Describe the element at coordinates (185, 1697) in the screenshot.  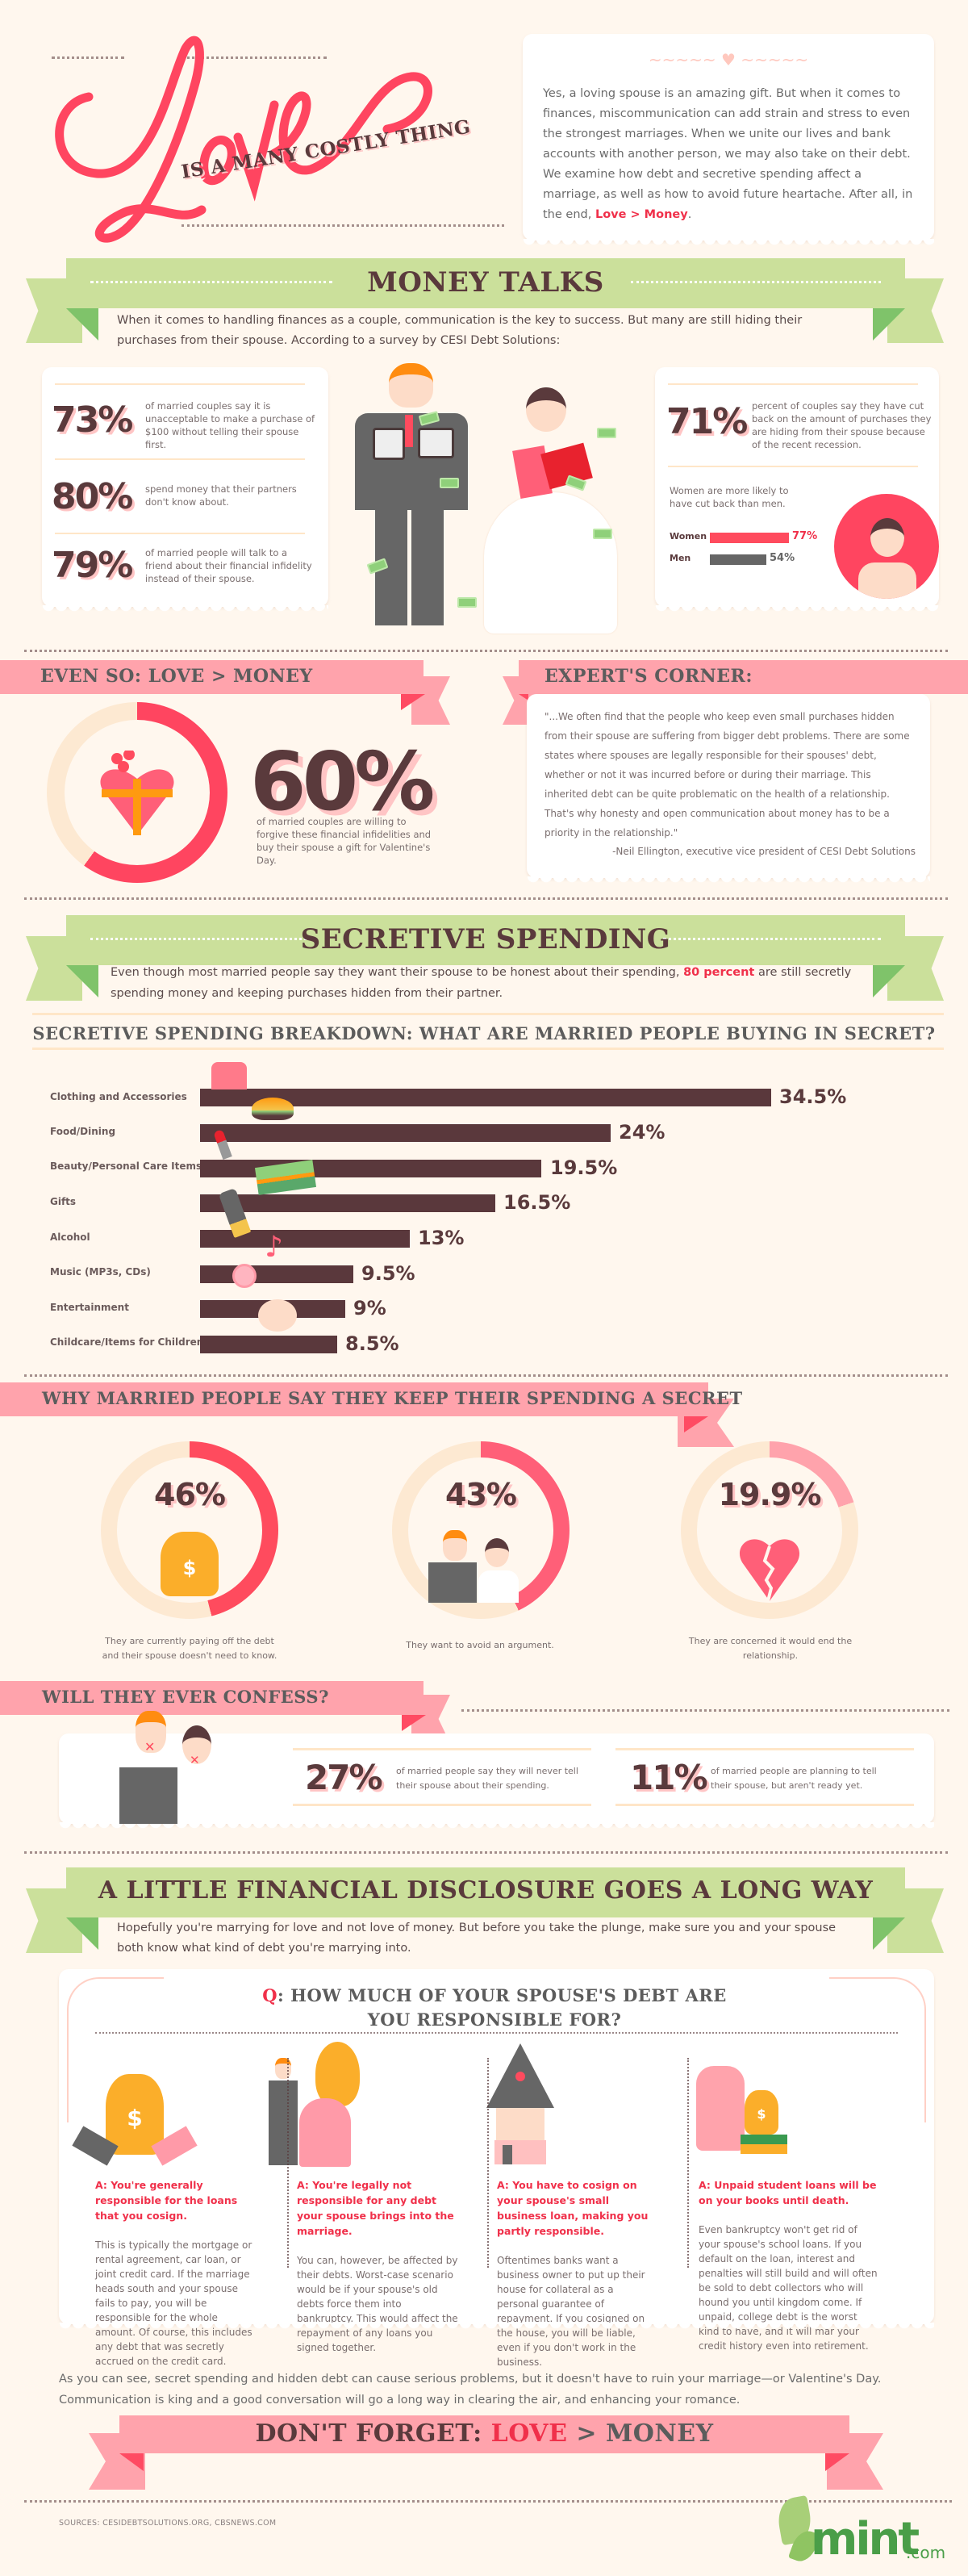
I see `section-title: WILL THEY EVER CONFESS?` at that location.